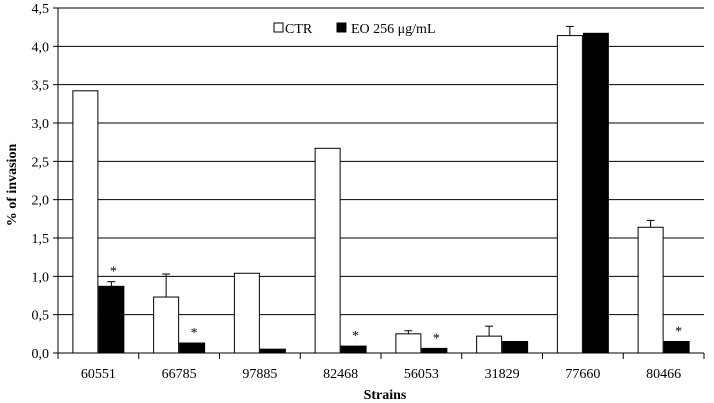 This screenshot has width=714, height=403. Describe the element at coordinates (41, 47) in the screenshot. I see `y-tick-label: 4,0` at that location.